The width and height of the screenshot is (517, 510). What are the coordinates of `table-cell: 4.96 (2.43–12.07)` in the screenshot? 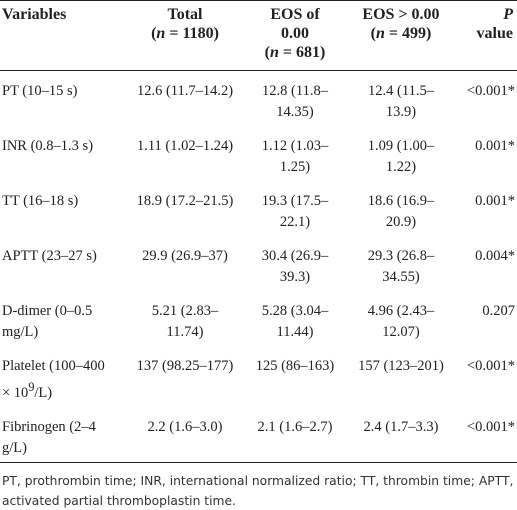 It's located at (401, 321).